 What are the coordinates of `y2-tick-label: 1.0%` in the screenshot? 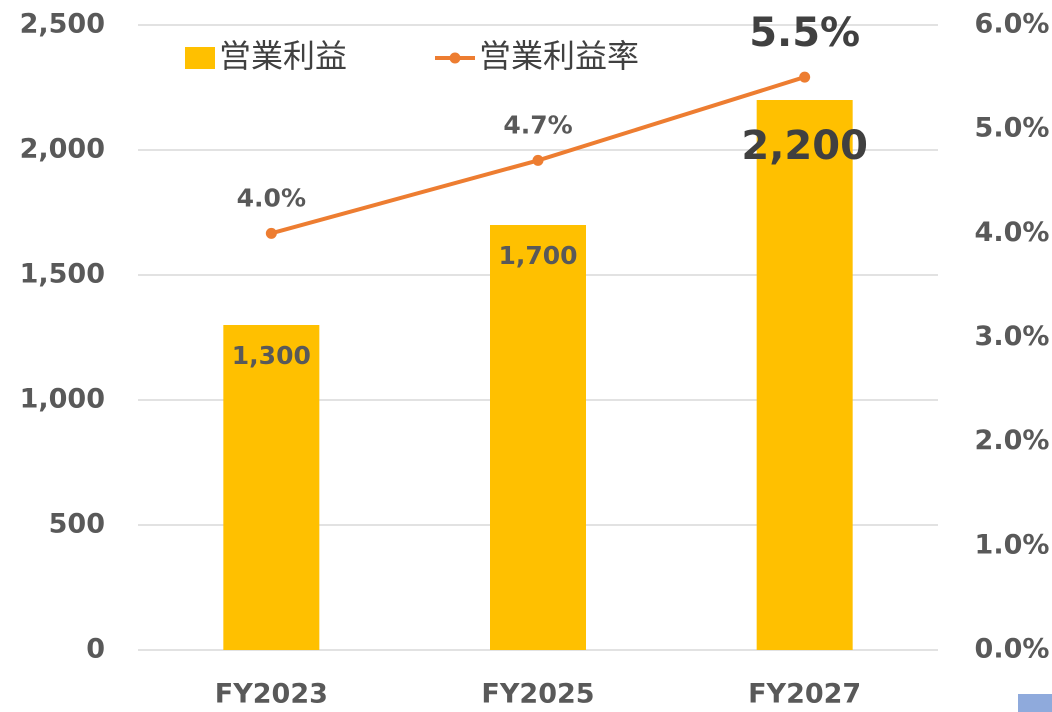 It's located at (1012, 544).